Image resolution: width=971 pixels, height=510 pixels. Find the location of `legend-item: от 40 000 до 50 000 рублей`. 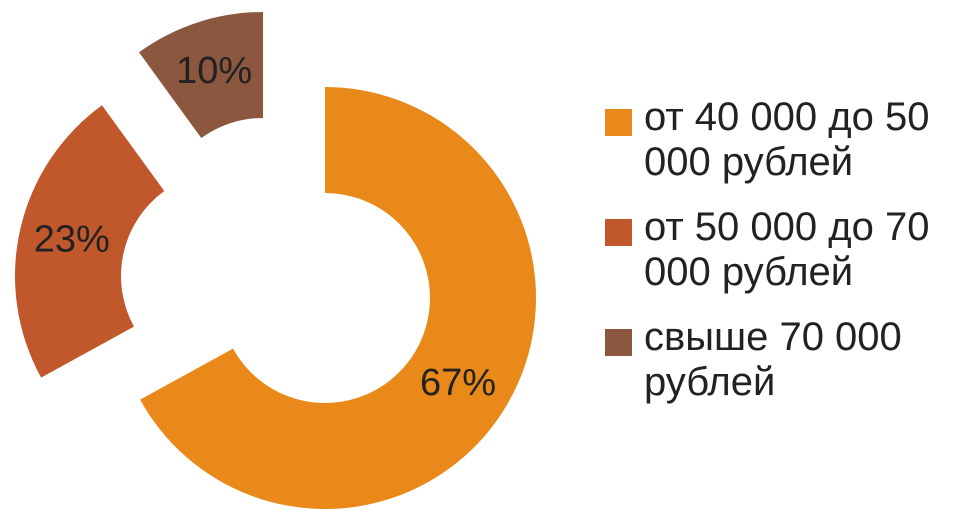

legend-item: от 40 000 до 50 000 рублей is located at coordinates (788, 140).